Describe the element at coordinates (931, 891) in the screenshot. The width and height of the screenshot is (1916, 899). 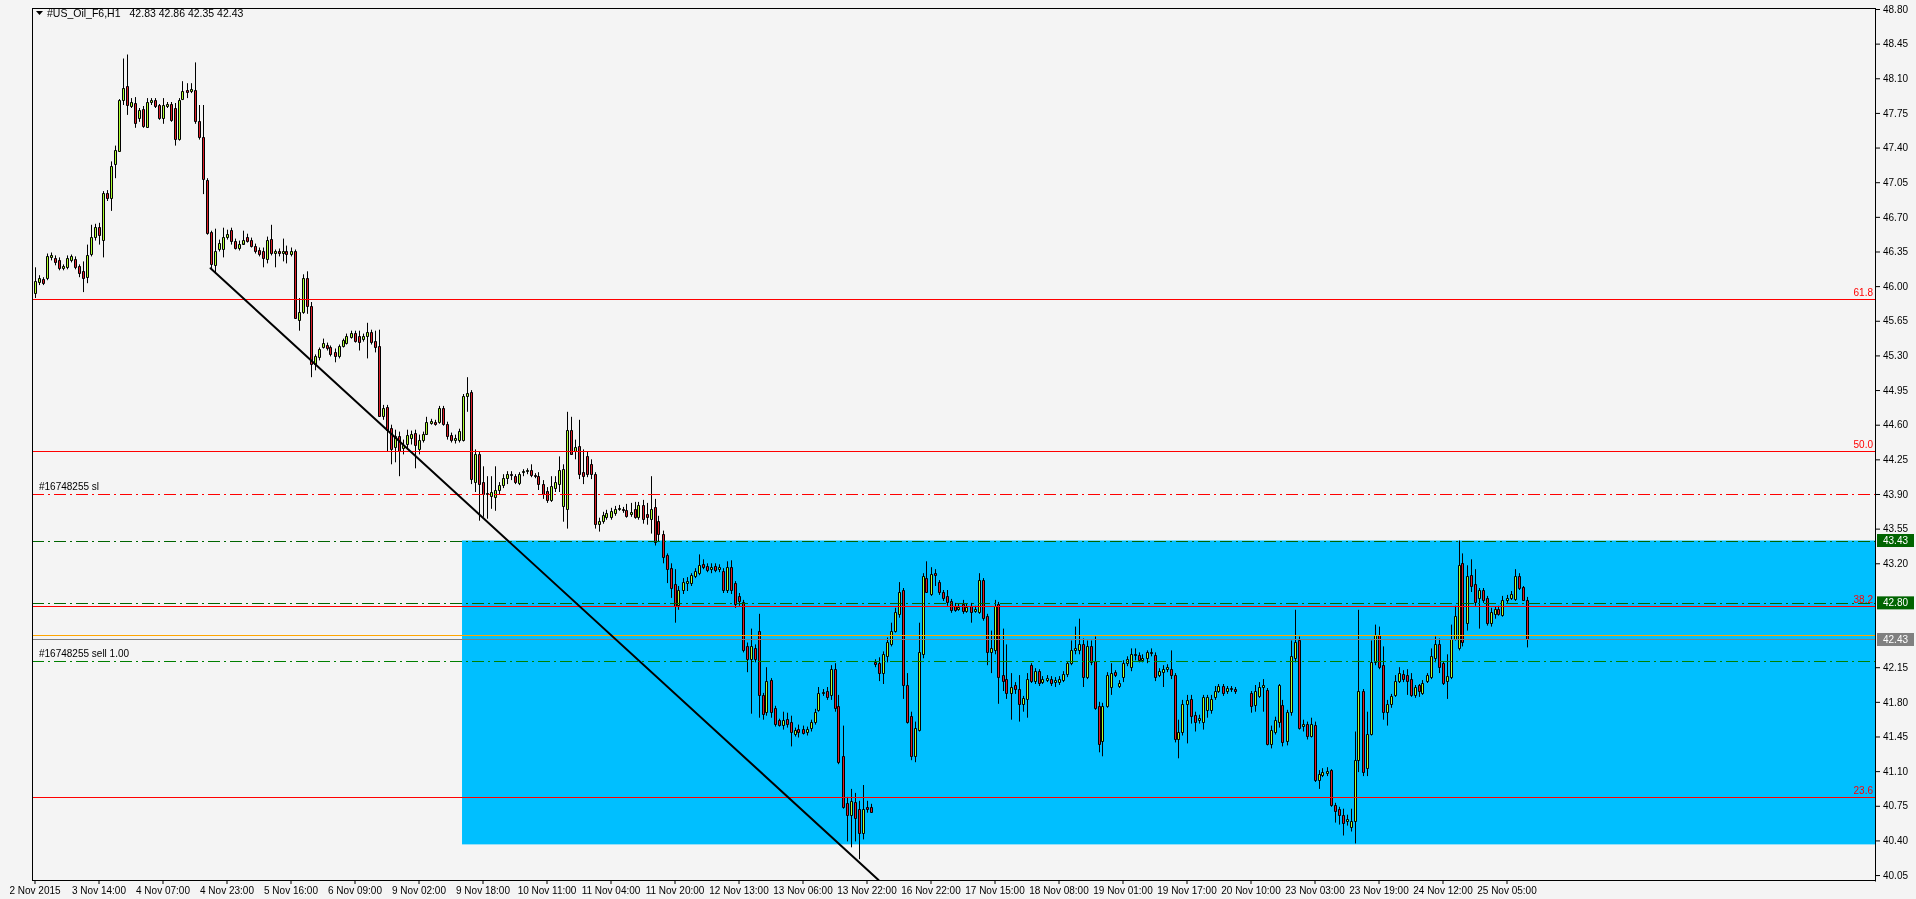
I see `x-tick-label: 16 Nov 22:00` at that location.